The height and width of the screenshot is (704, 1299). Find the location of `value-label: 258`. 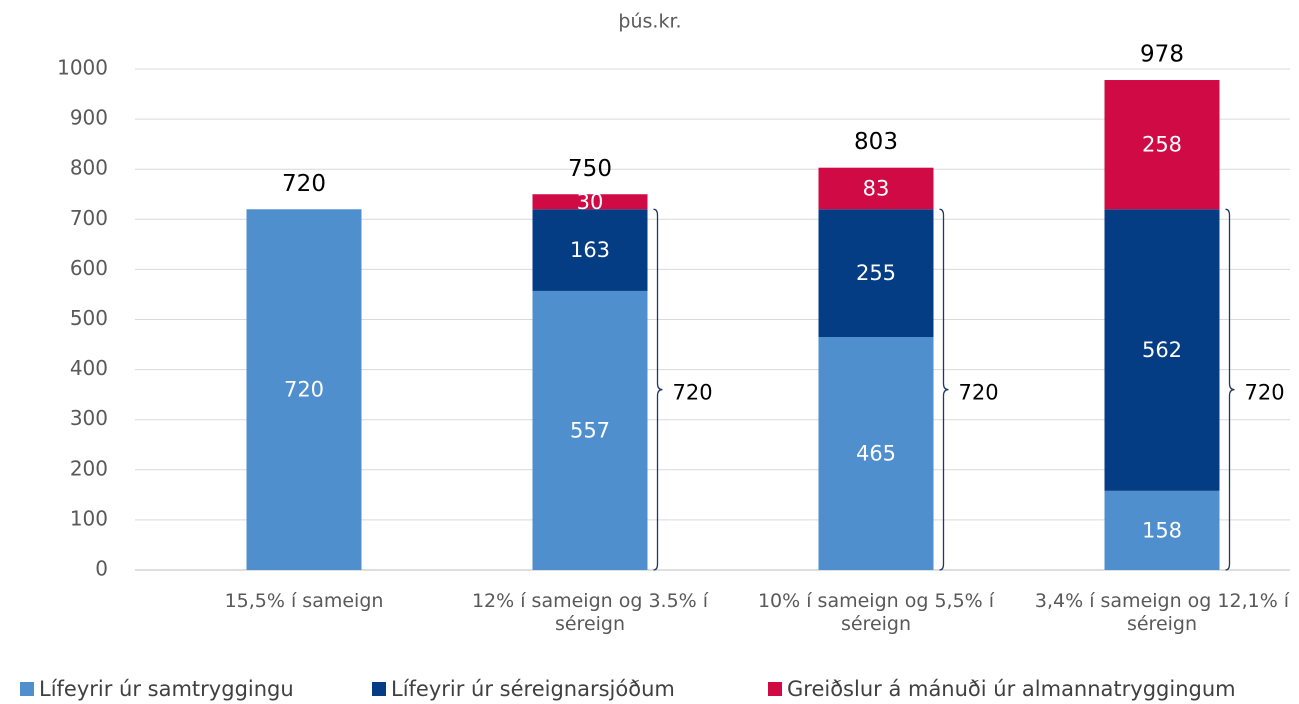

value-label: 258 is located at coordinates (1162, 145).